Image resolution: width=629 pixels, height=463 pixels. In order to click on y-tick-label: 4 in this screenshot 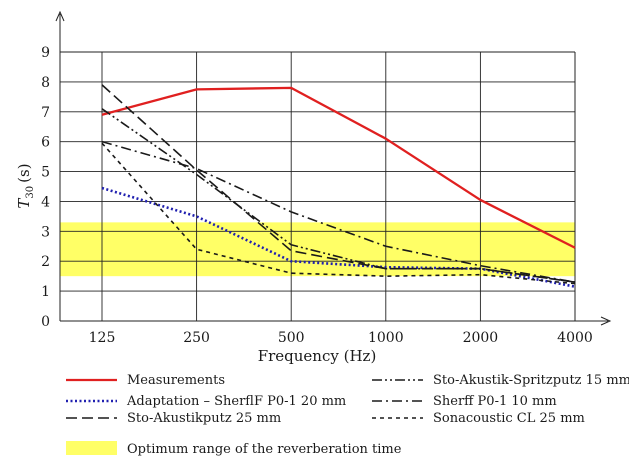, I will do `click(45, 202)`.